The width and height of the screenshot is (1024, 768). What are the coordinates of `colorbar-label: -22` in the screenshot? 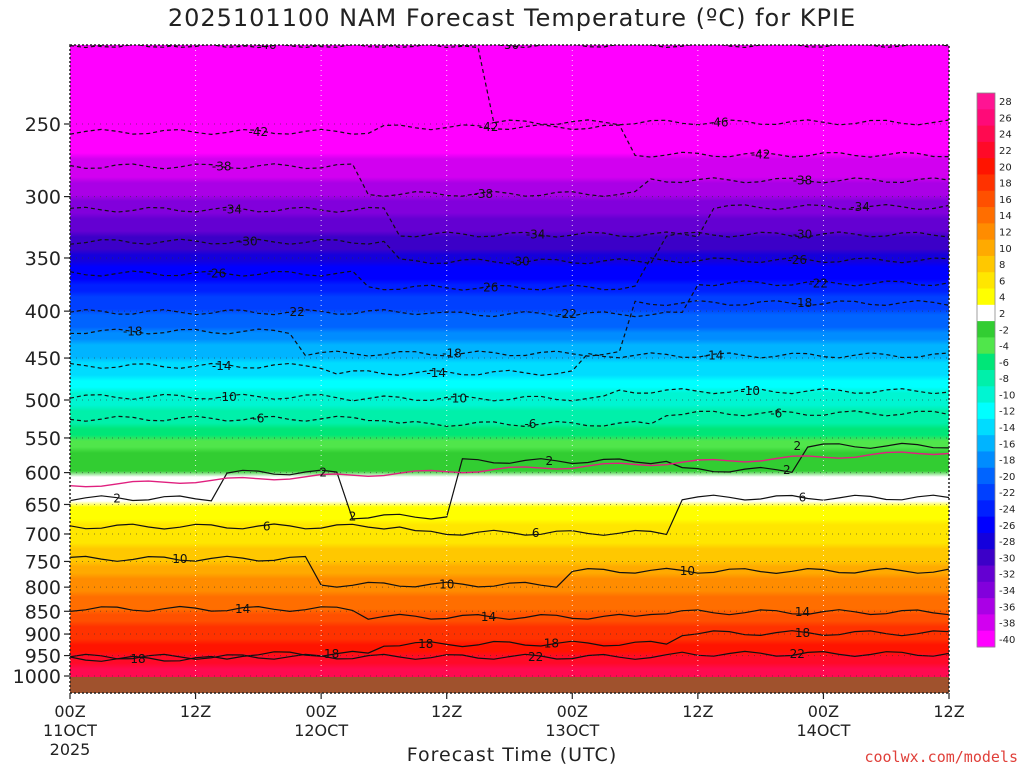 It's located at (1007, 493).